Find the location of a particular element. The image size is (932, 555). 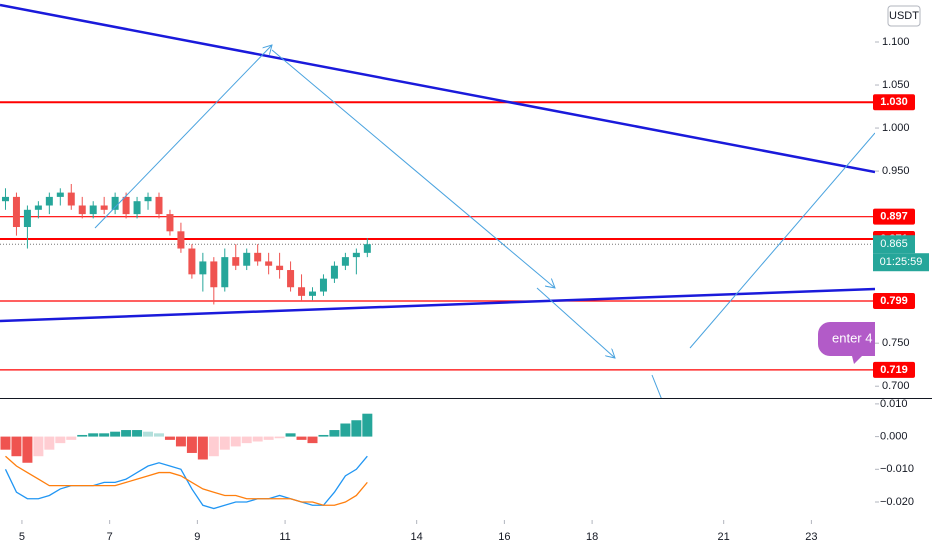

x-tick-label: 21 is located at coordinates (724, 537).